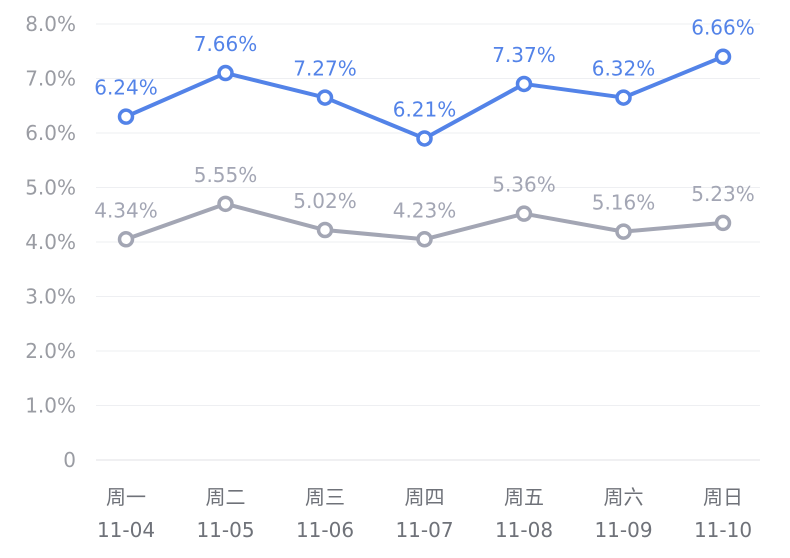 This screenshot has height=558, width=790. What do you see at coordinates (624, 497) in the screenshot?
I see `x-tick-label-day: 周六` at bounding box center [624, 497].